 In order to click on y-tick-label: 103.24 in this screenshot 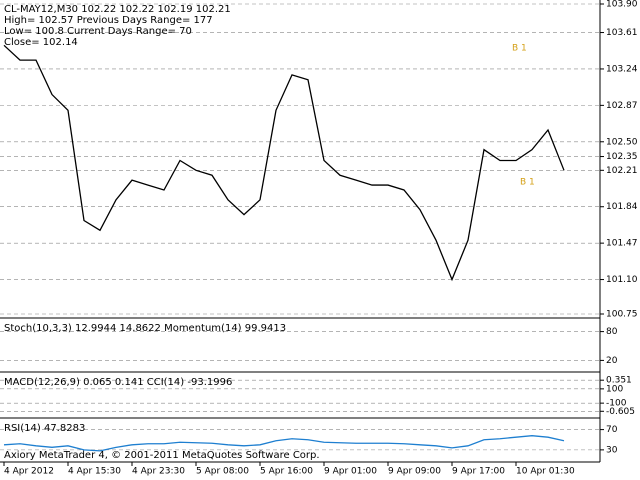, I will do `click(622, 69)`.